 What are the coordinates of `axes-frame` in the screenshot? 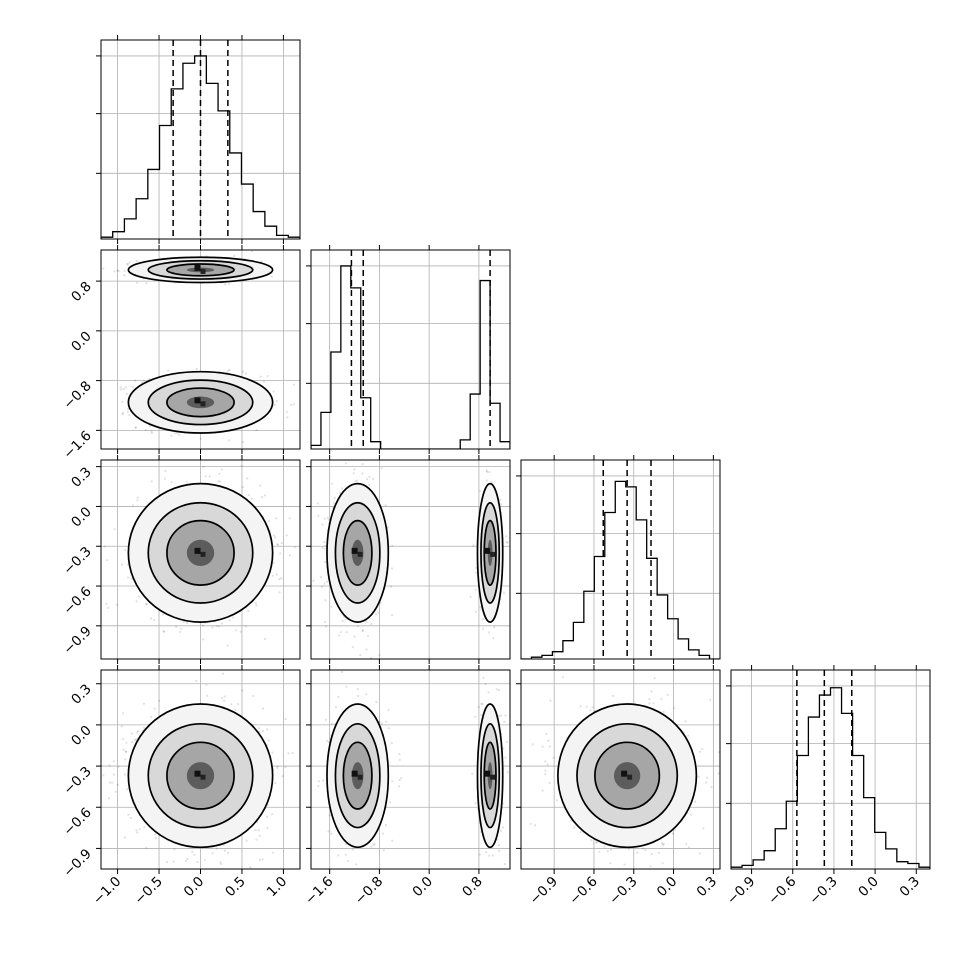 It's located at (620, 559).